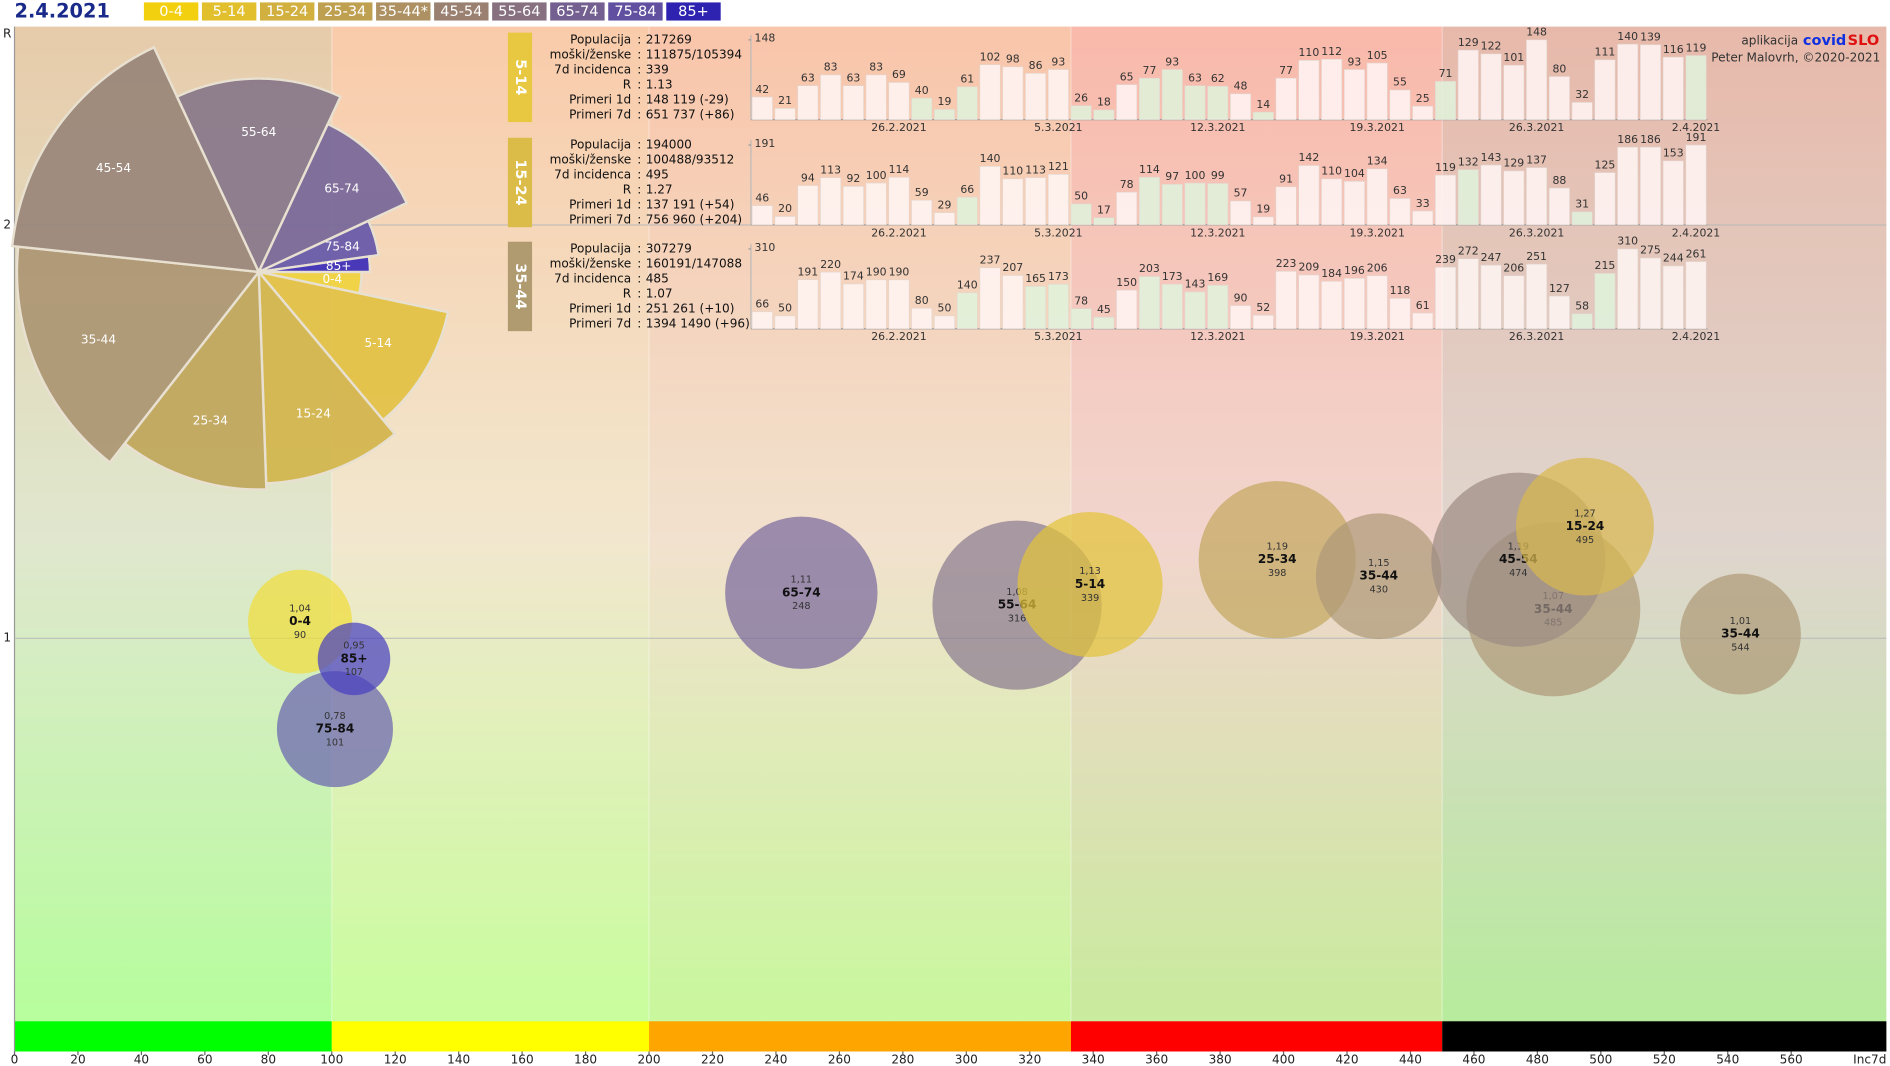 This screenshot has width=1890, height=1066. What do you see at coordinates (659, 189) in the screenshot?
I see `stat-value: 1.27` at bounding box center [659, 189].